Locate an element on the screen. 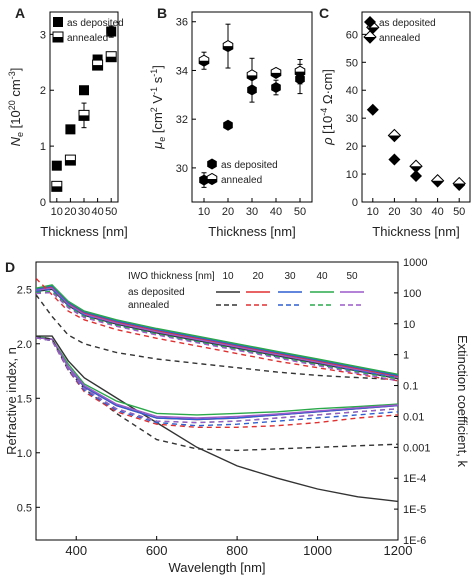 The image size is (474, 579). panel-label: A is located at coordinates (20, 13).